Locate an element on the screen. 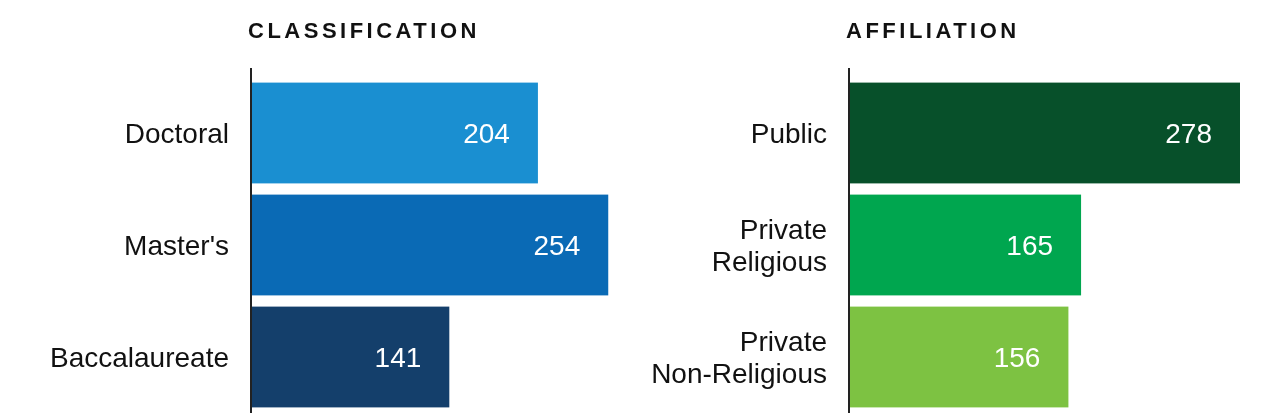 The image size is (1272, 413). y-tick-label: Doctoral is located at coordinates (176, 133).